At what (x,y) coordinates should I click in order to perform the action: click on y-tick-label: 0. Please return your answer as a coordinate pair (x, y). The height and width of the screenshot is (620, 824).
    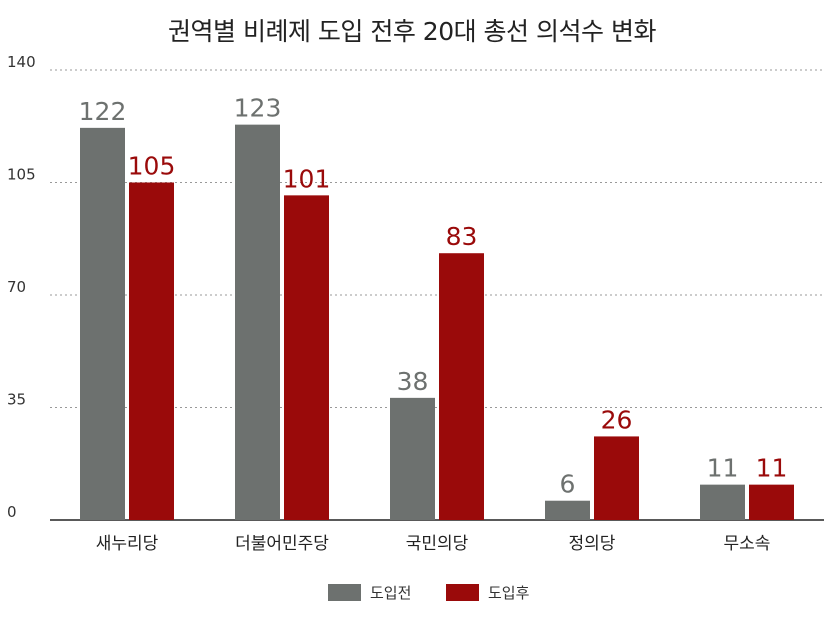
    Looking at the image, I should click on (12, 512).